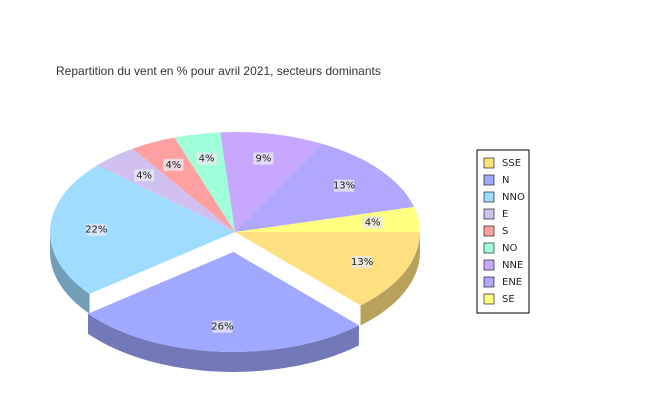  I want to click on legend-label: N, so click(505, 180).